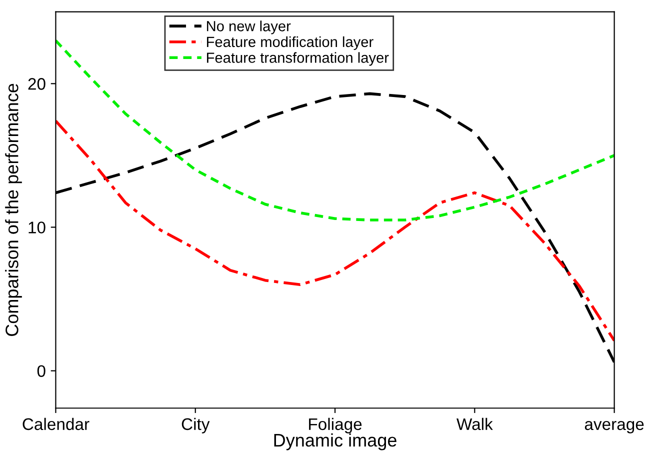  I want to click on x-tick-label: Calendar, so click(56, 424).